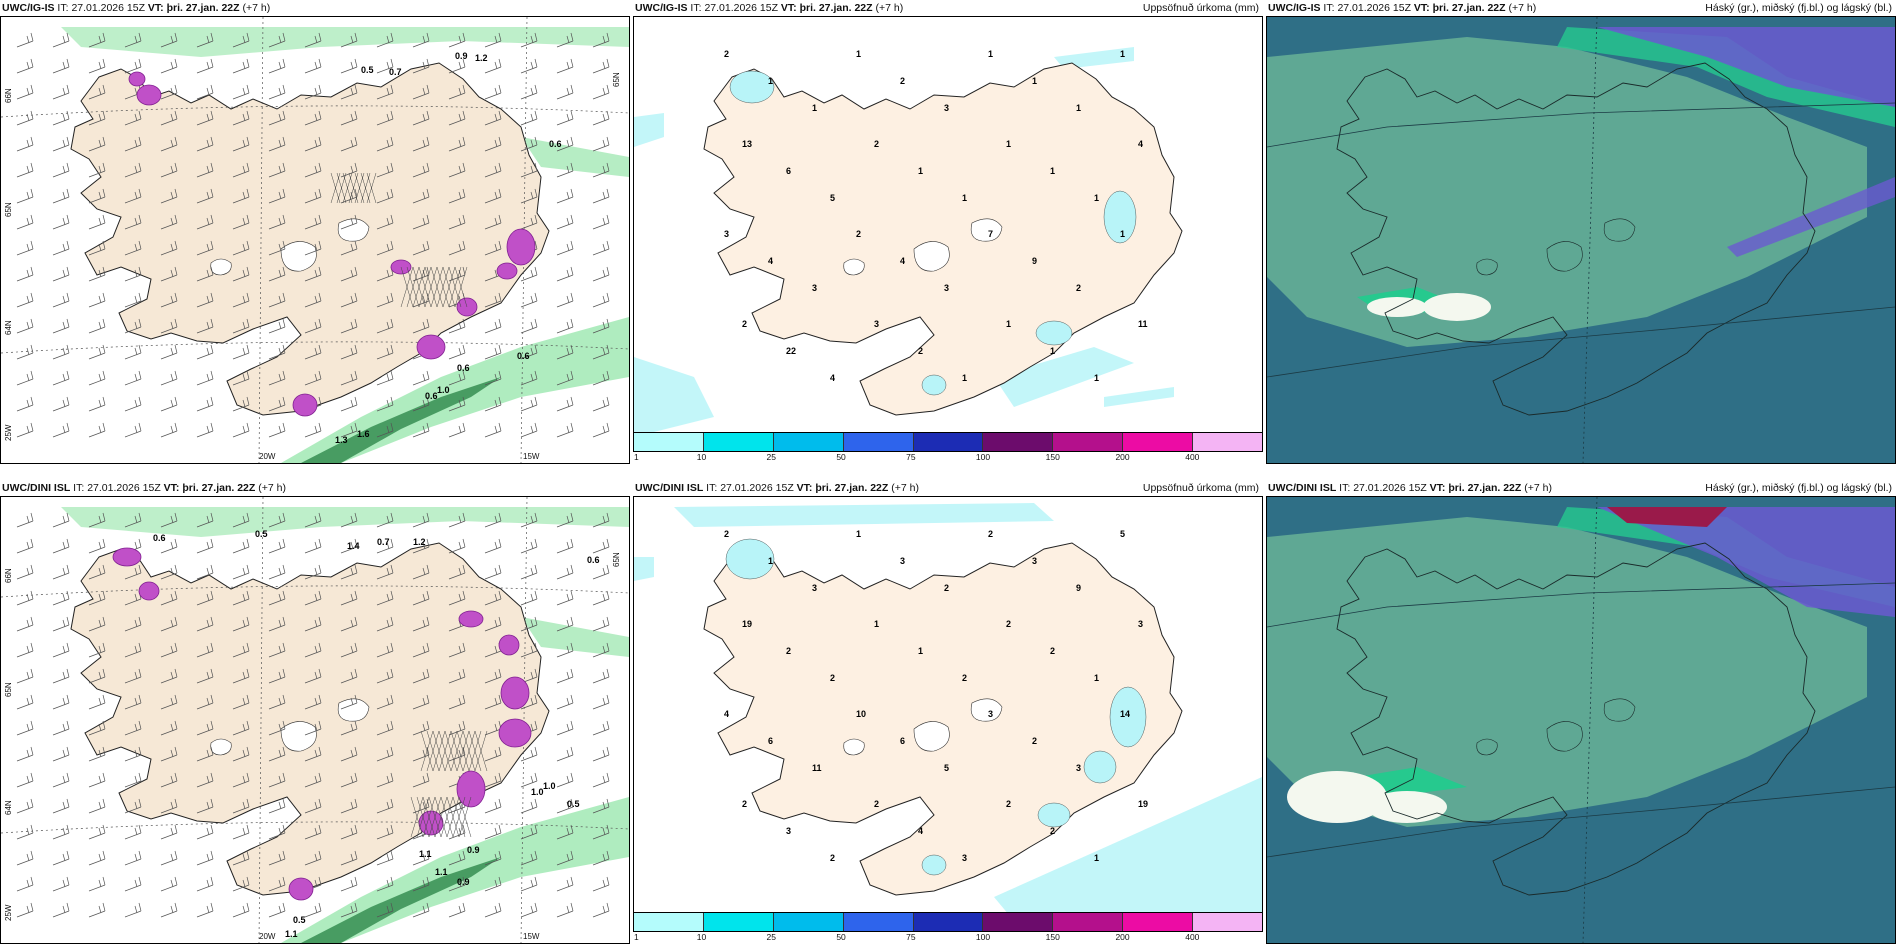  I want to click on contour-label: 0.9, so click(463, 882).